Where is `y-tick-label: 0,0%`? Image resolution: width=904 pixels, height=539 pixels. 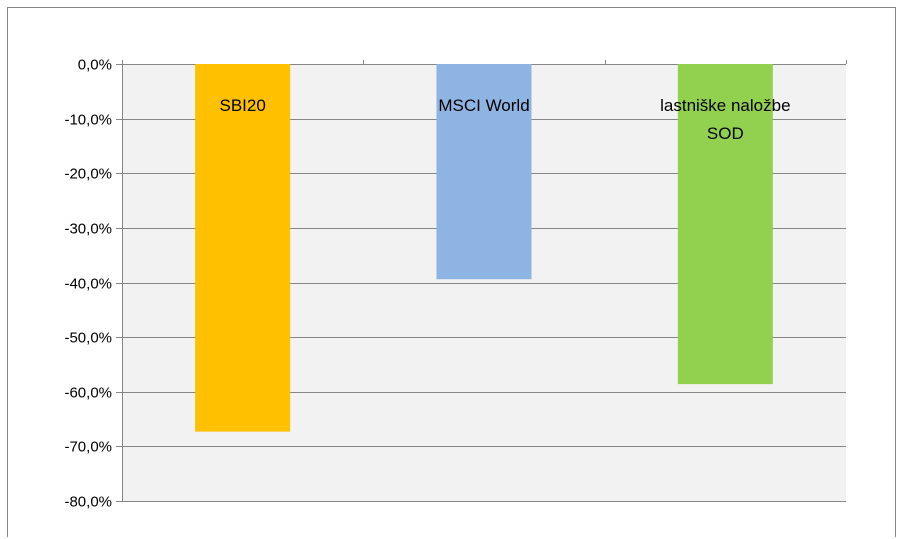 y-tick-label: 0,0% is located at coordinates (95, 65).